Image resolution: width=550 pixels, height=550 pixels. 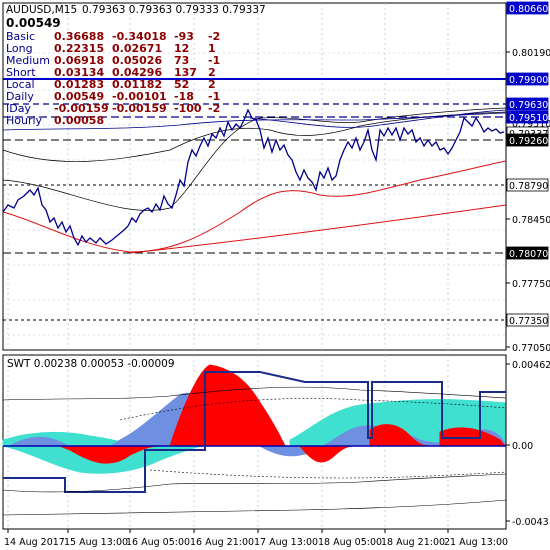 What do you see at coordinates (222, 542) in the screenshot?
I see `time-label: 16 Aug 21:00` at bounding box center [222, 542].